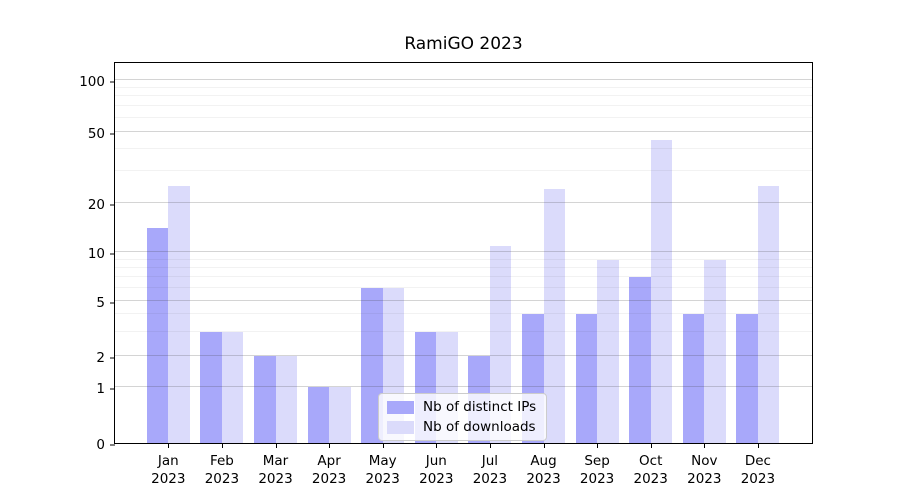 Image resolution: width=900 pixels, height=500 pixels. Describe the element at coordinates (100, 445) in the screenshot. I see `y-tick-label-0: 0` at that location.